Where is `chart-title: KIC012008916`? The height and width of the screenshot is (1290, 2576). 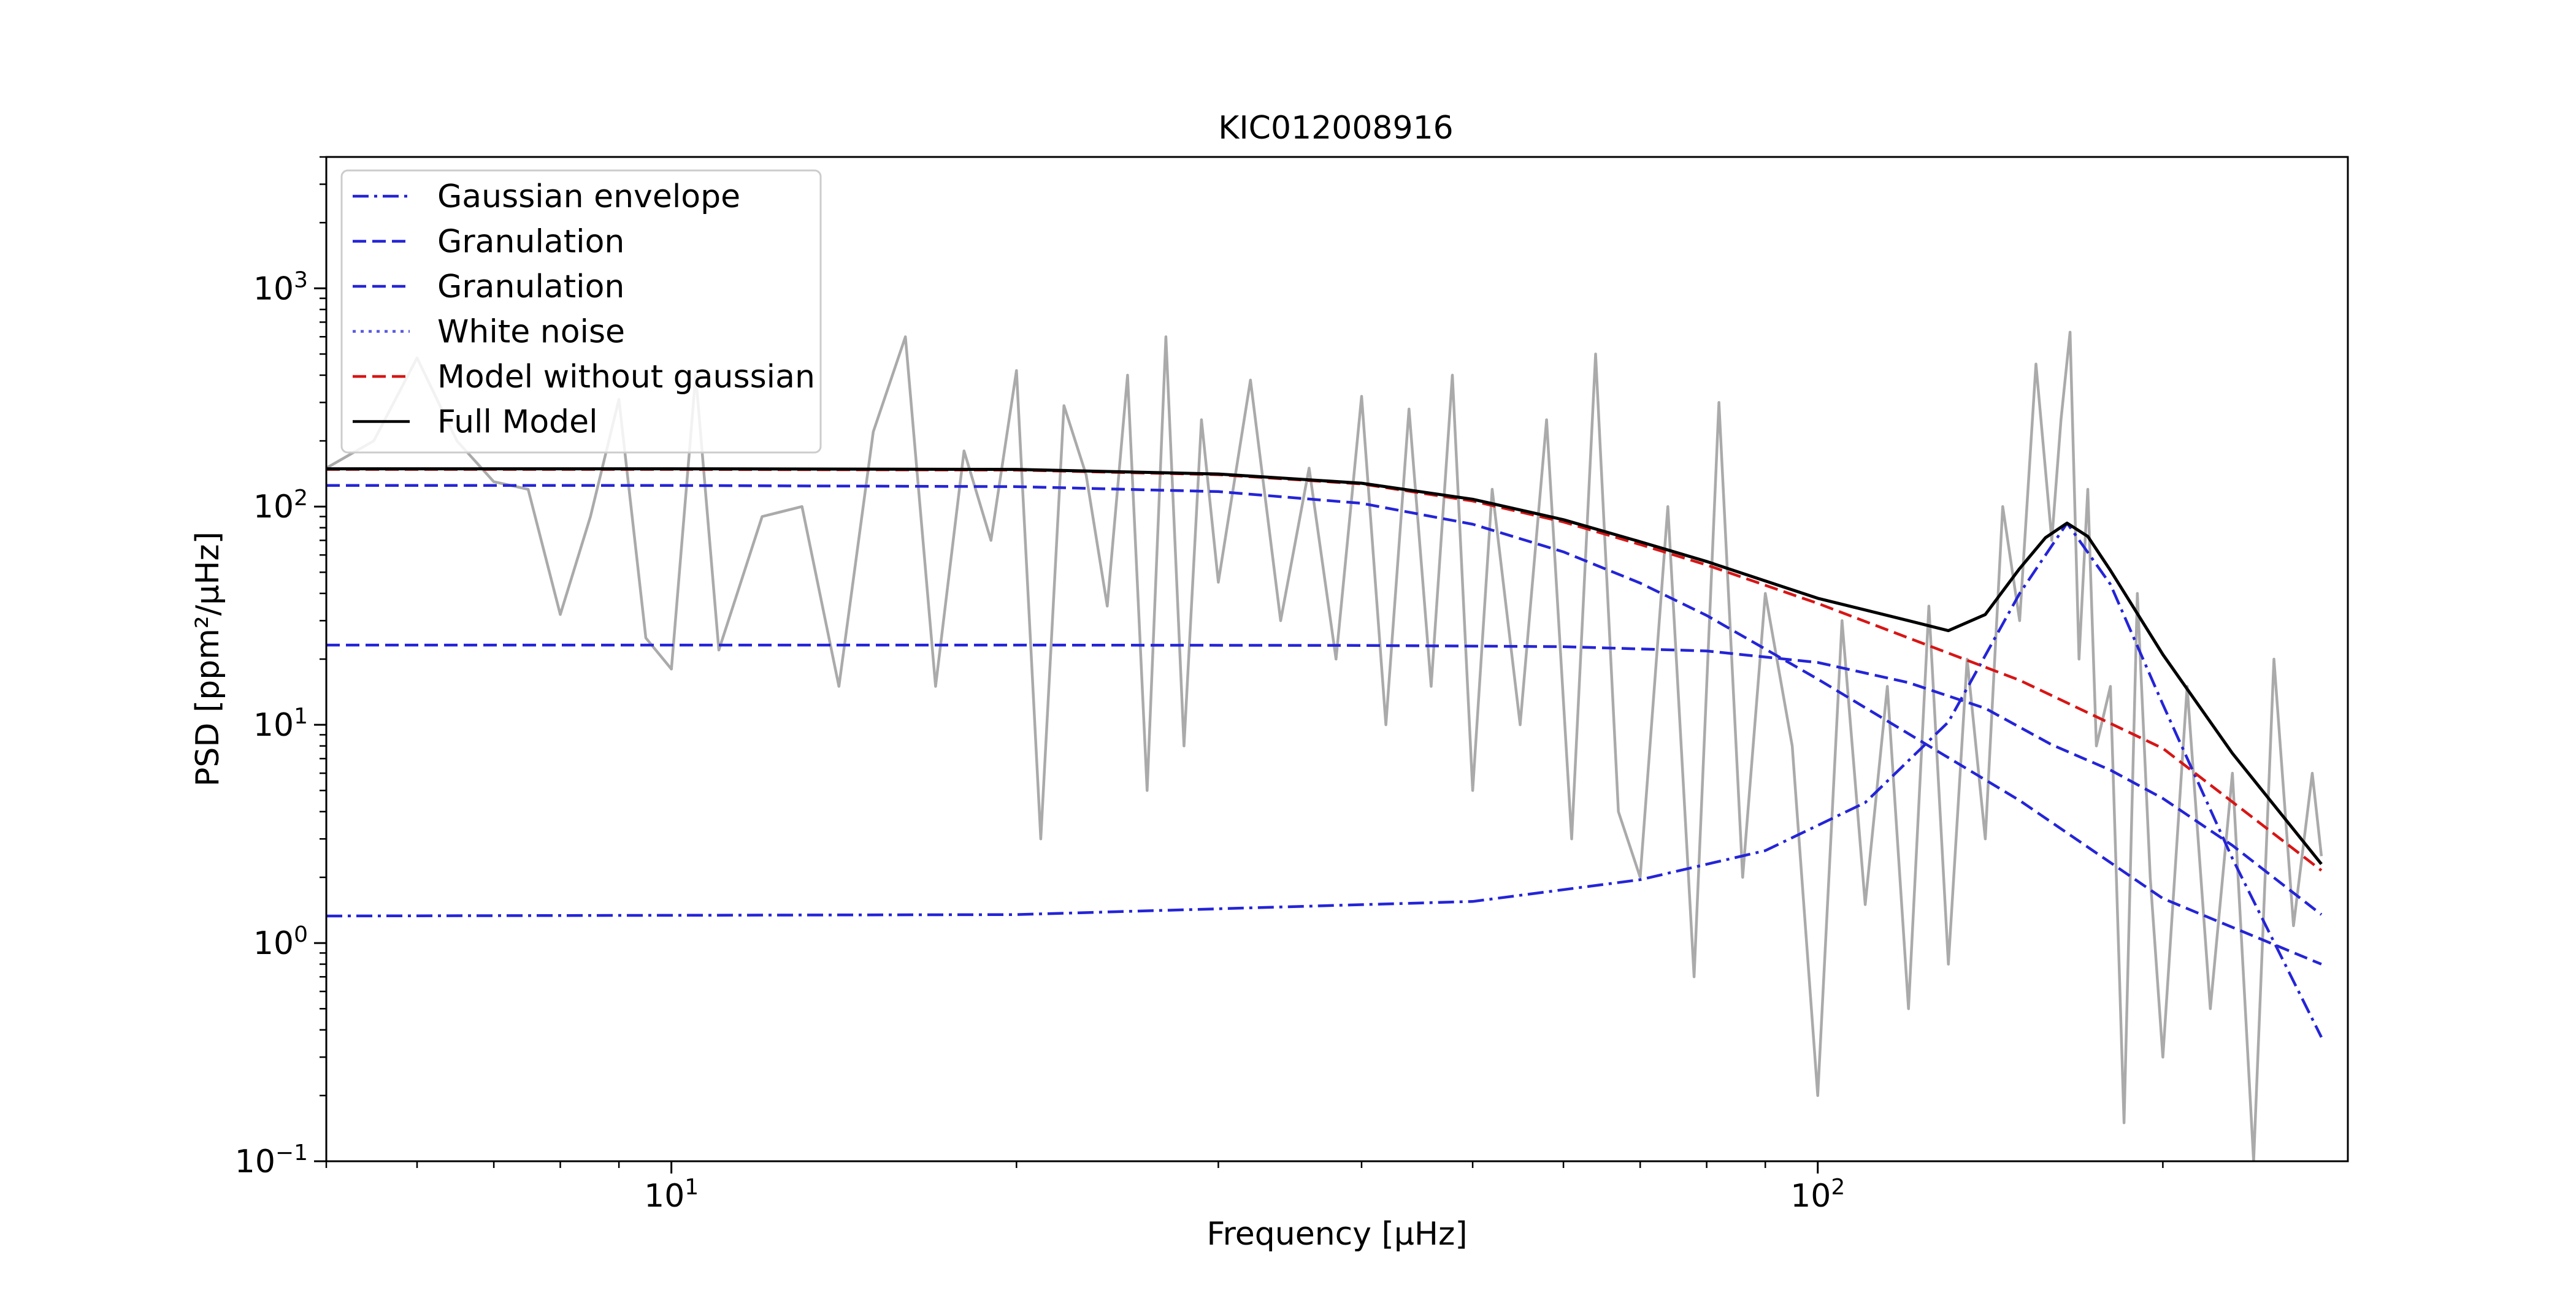 chart-title: KIC012008916 is located at coordinates (1336, 128).